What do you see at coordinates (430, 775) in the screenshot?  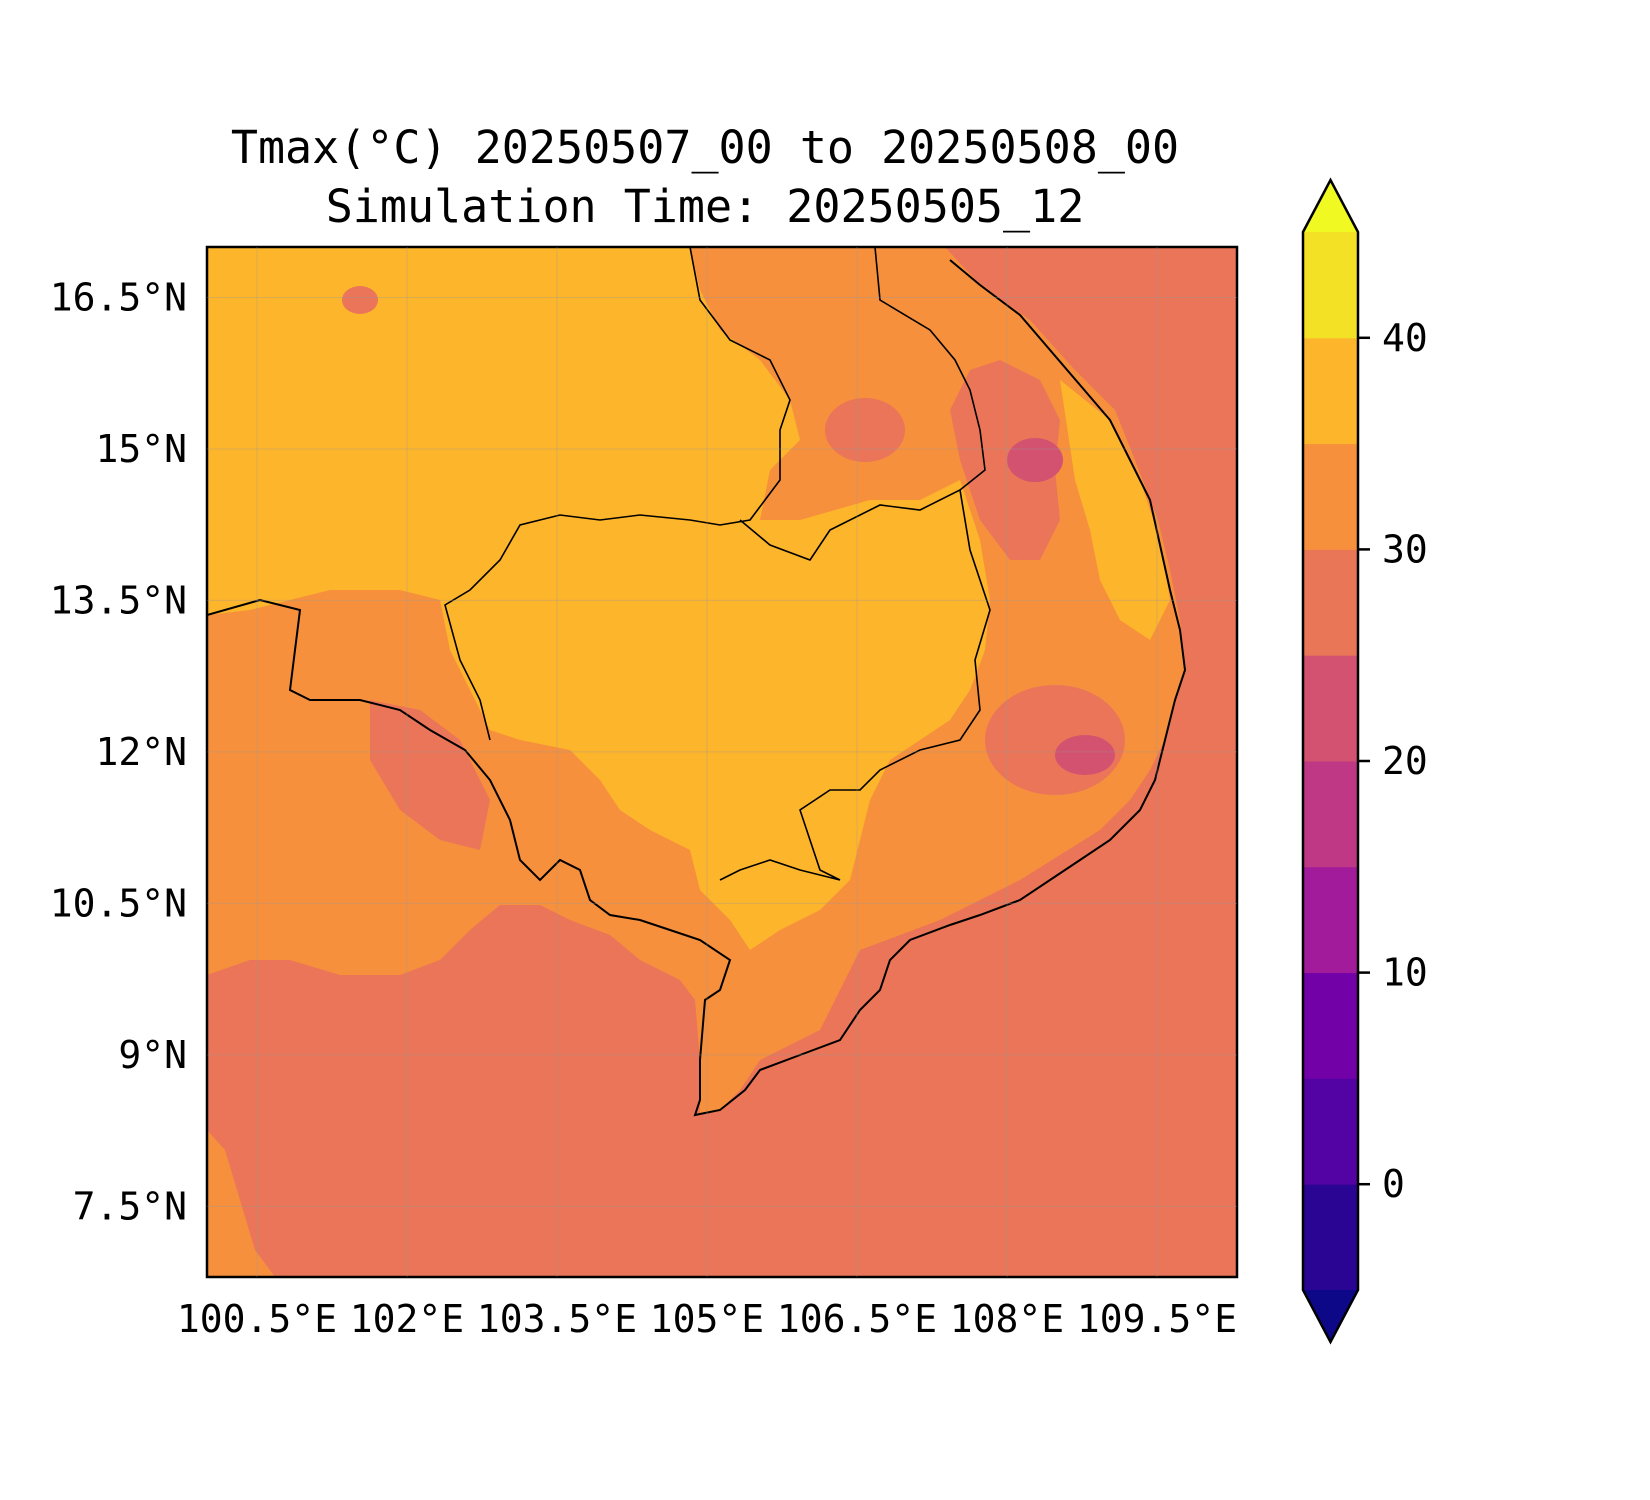 I see `western-gulf-band` at bounding box center [430, 775].